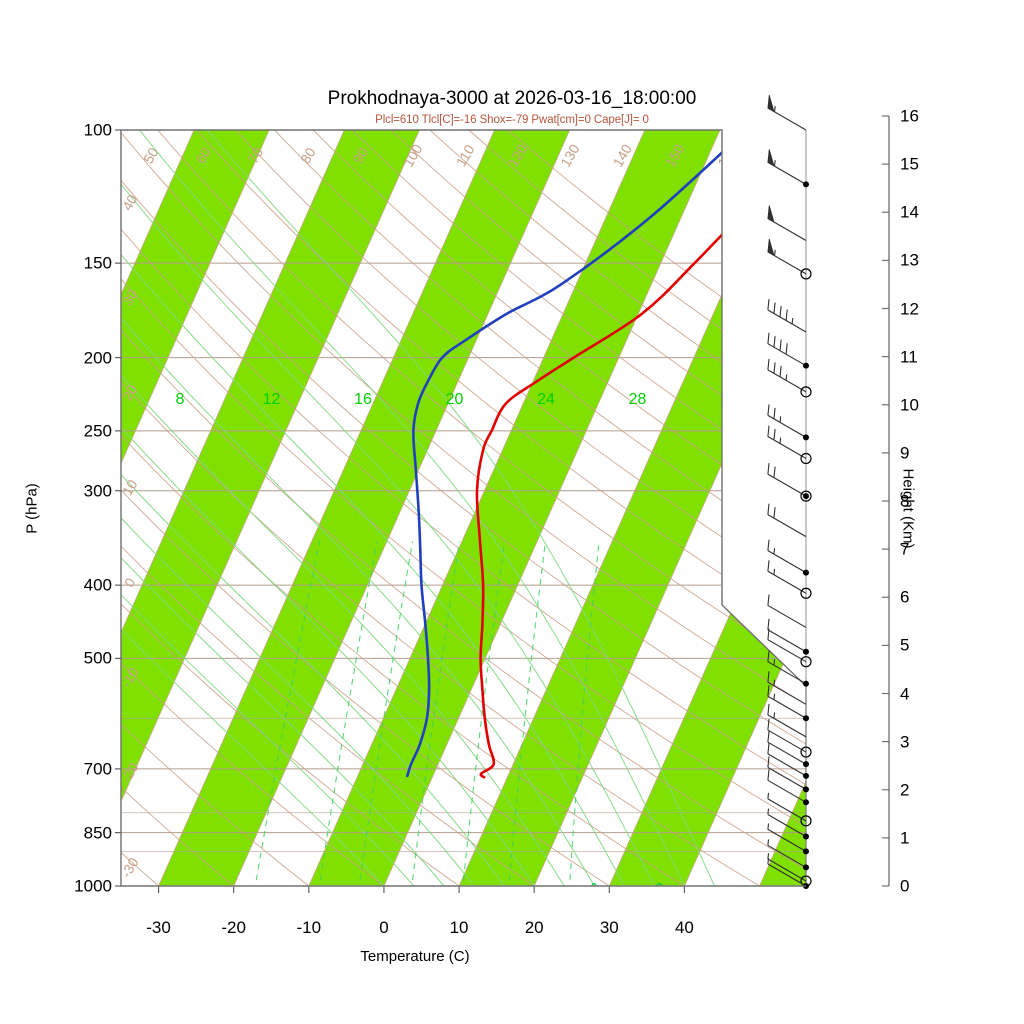  Describe the element at coordinates (727, 155) in the screenshot. I see `svg-text: 160` at that location.